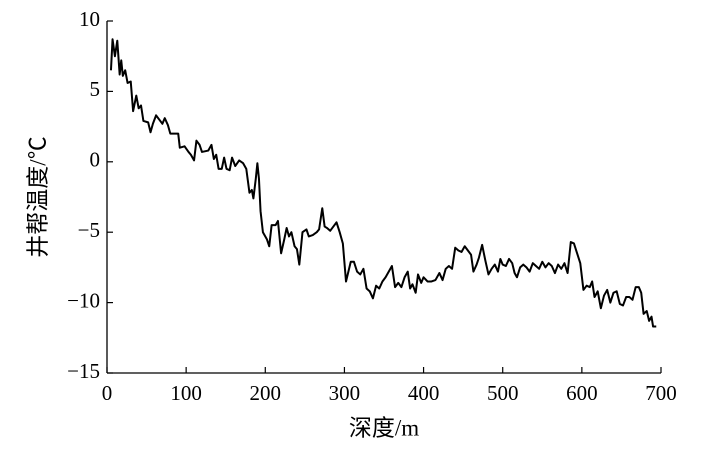 This screenshot has width=723, height=458. Describe the element at coordinates (384, 427) in the screenshot. I see `x-axis-label: 深度/m` at that location.